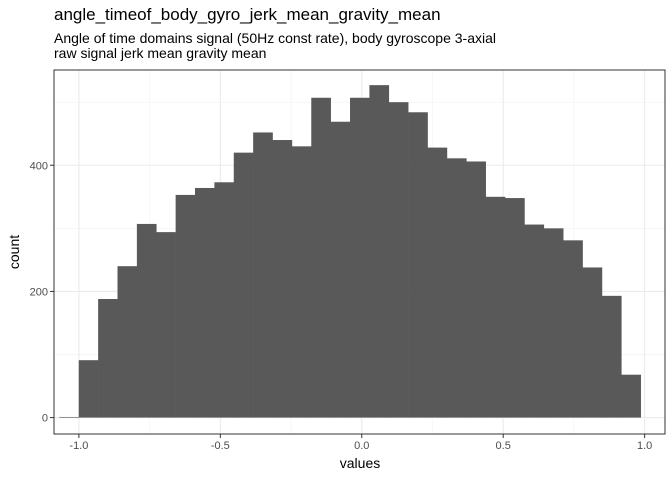 The height and width of the screenshot is (480, 672). What do you see at coordinates (503, 446) in the screenshot?
I see `x-tick-label: 0.5` at bounding box center [503, 446].